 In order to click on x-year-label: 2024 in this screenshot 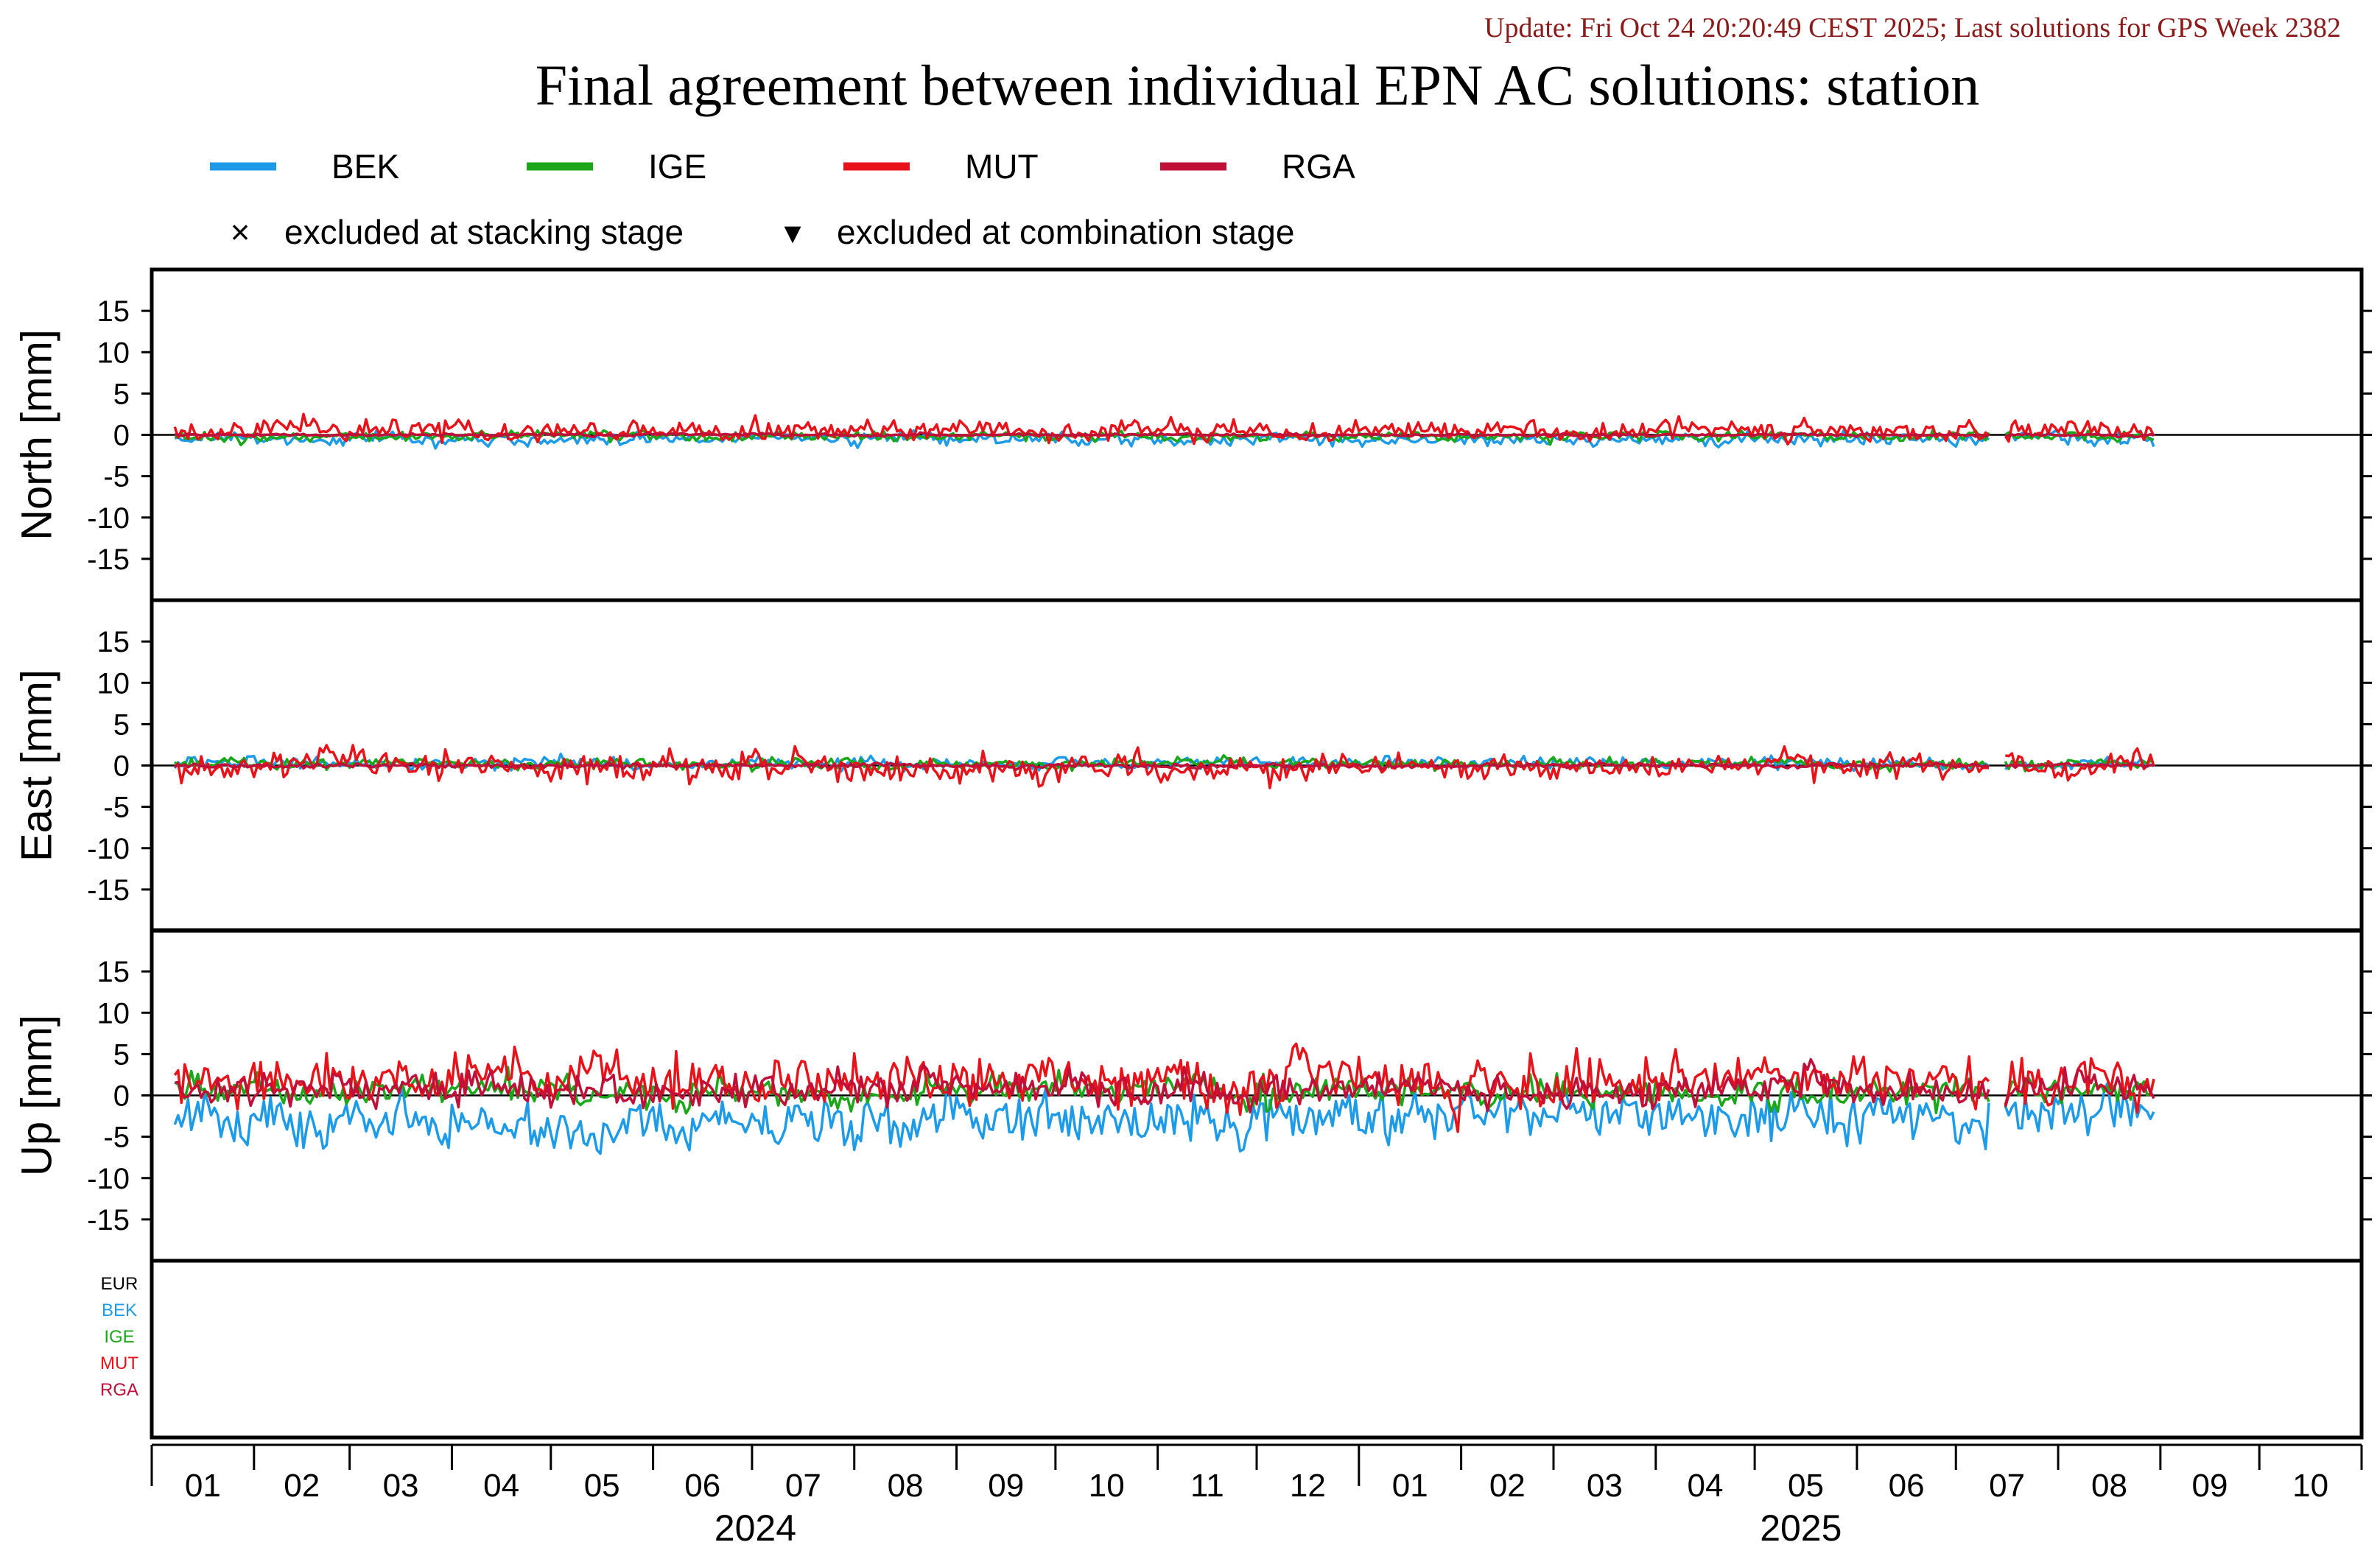, I will do `click(755, 1526)`.